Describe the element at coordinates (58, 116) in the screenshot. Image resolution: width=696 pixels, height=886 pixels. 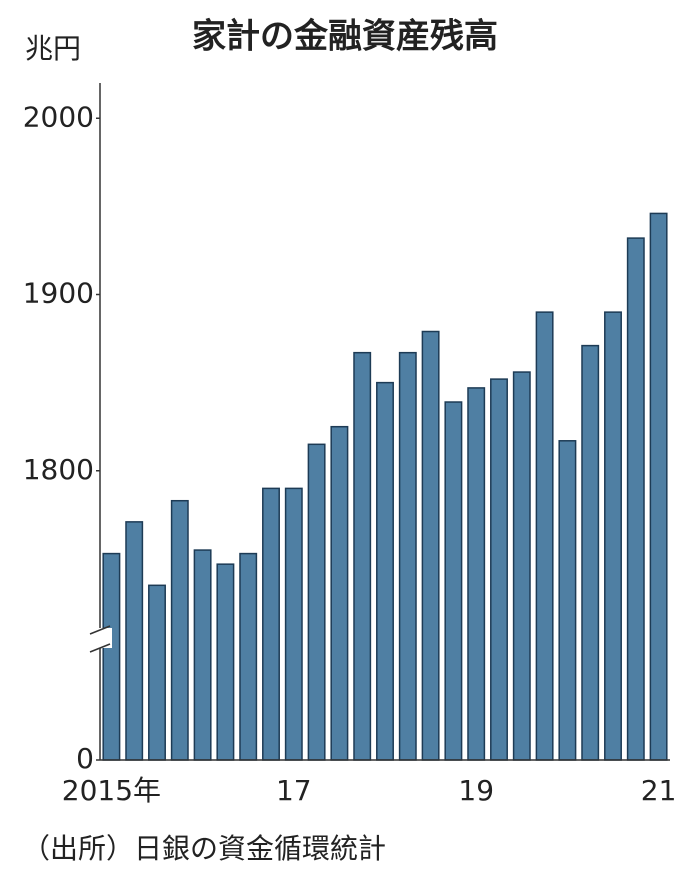
I see `y-tick-label: 2000` at that location.